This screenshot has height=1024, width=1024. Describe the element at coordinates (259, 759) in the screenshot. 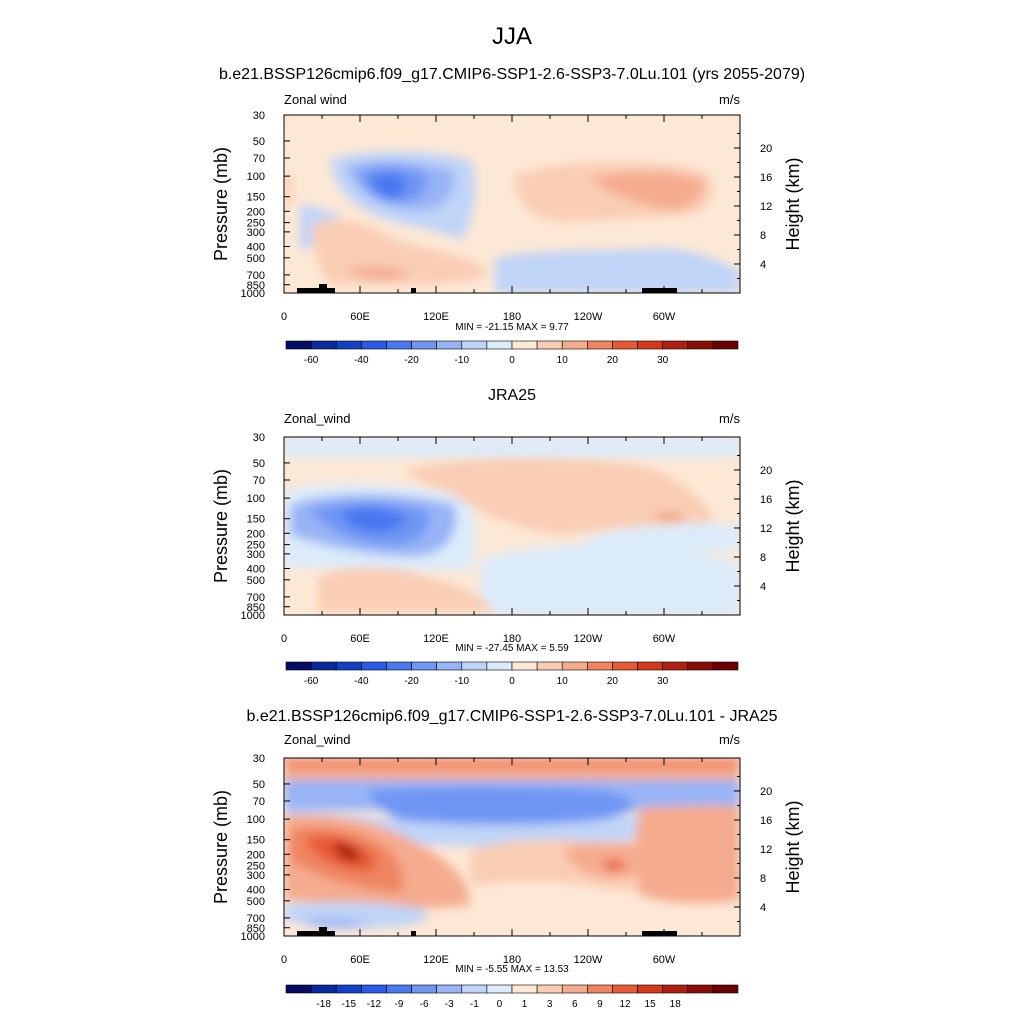

I see `y-tick-label: 30` at that location.